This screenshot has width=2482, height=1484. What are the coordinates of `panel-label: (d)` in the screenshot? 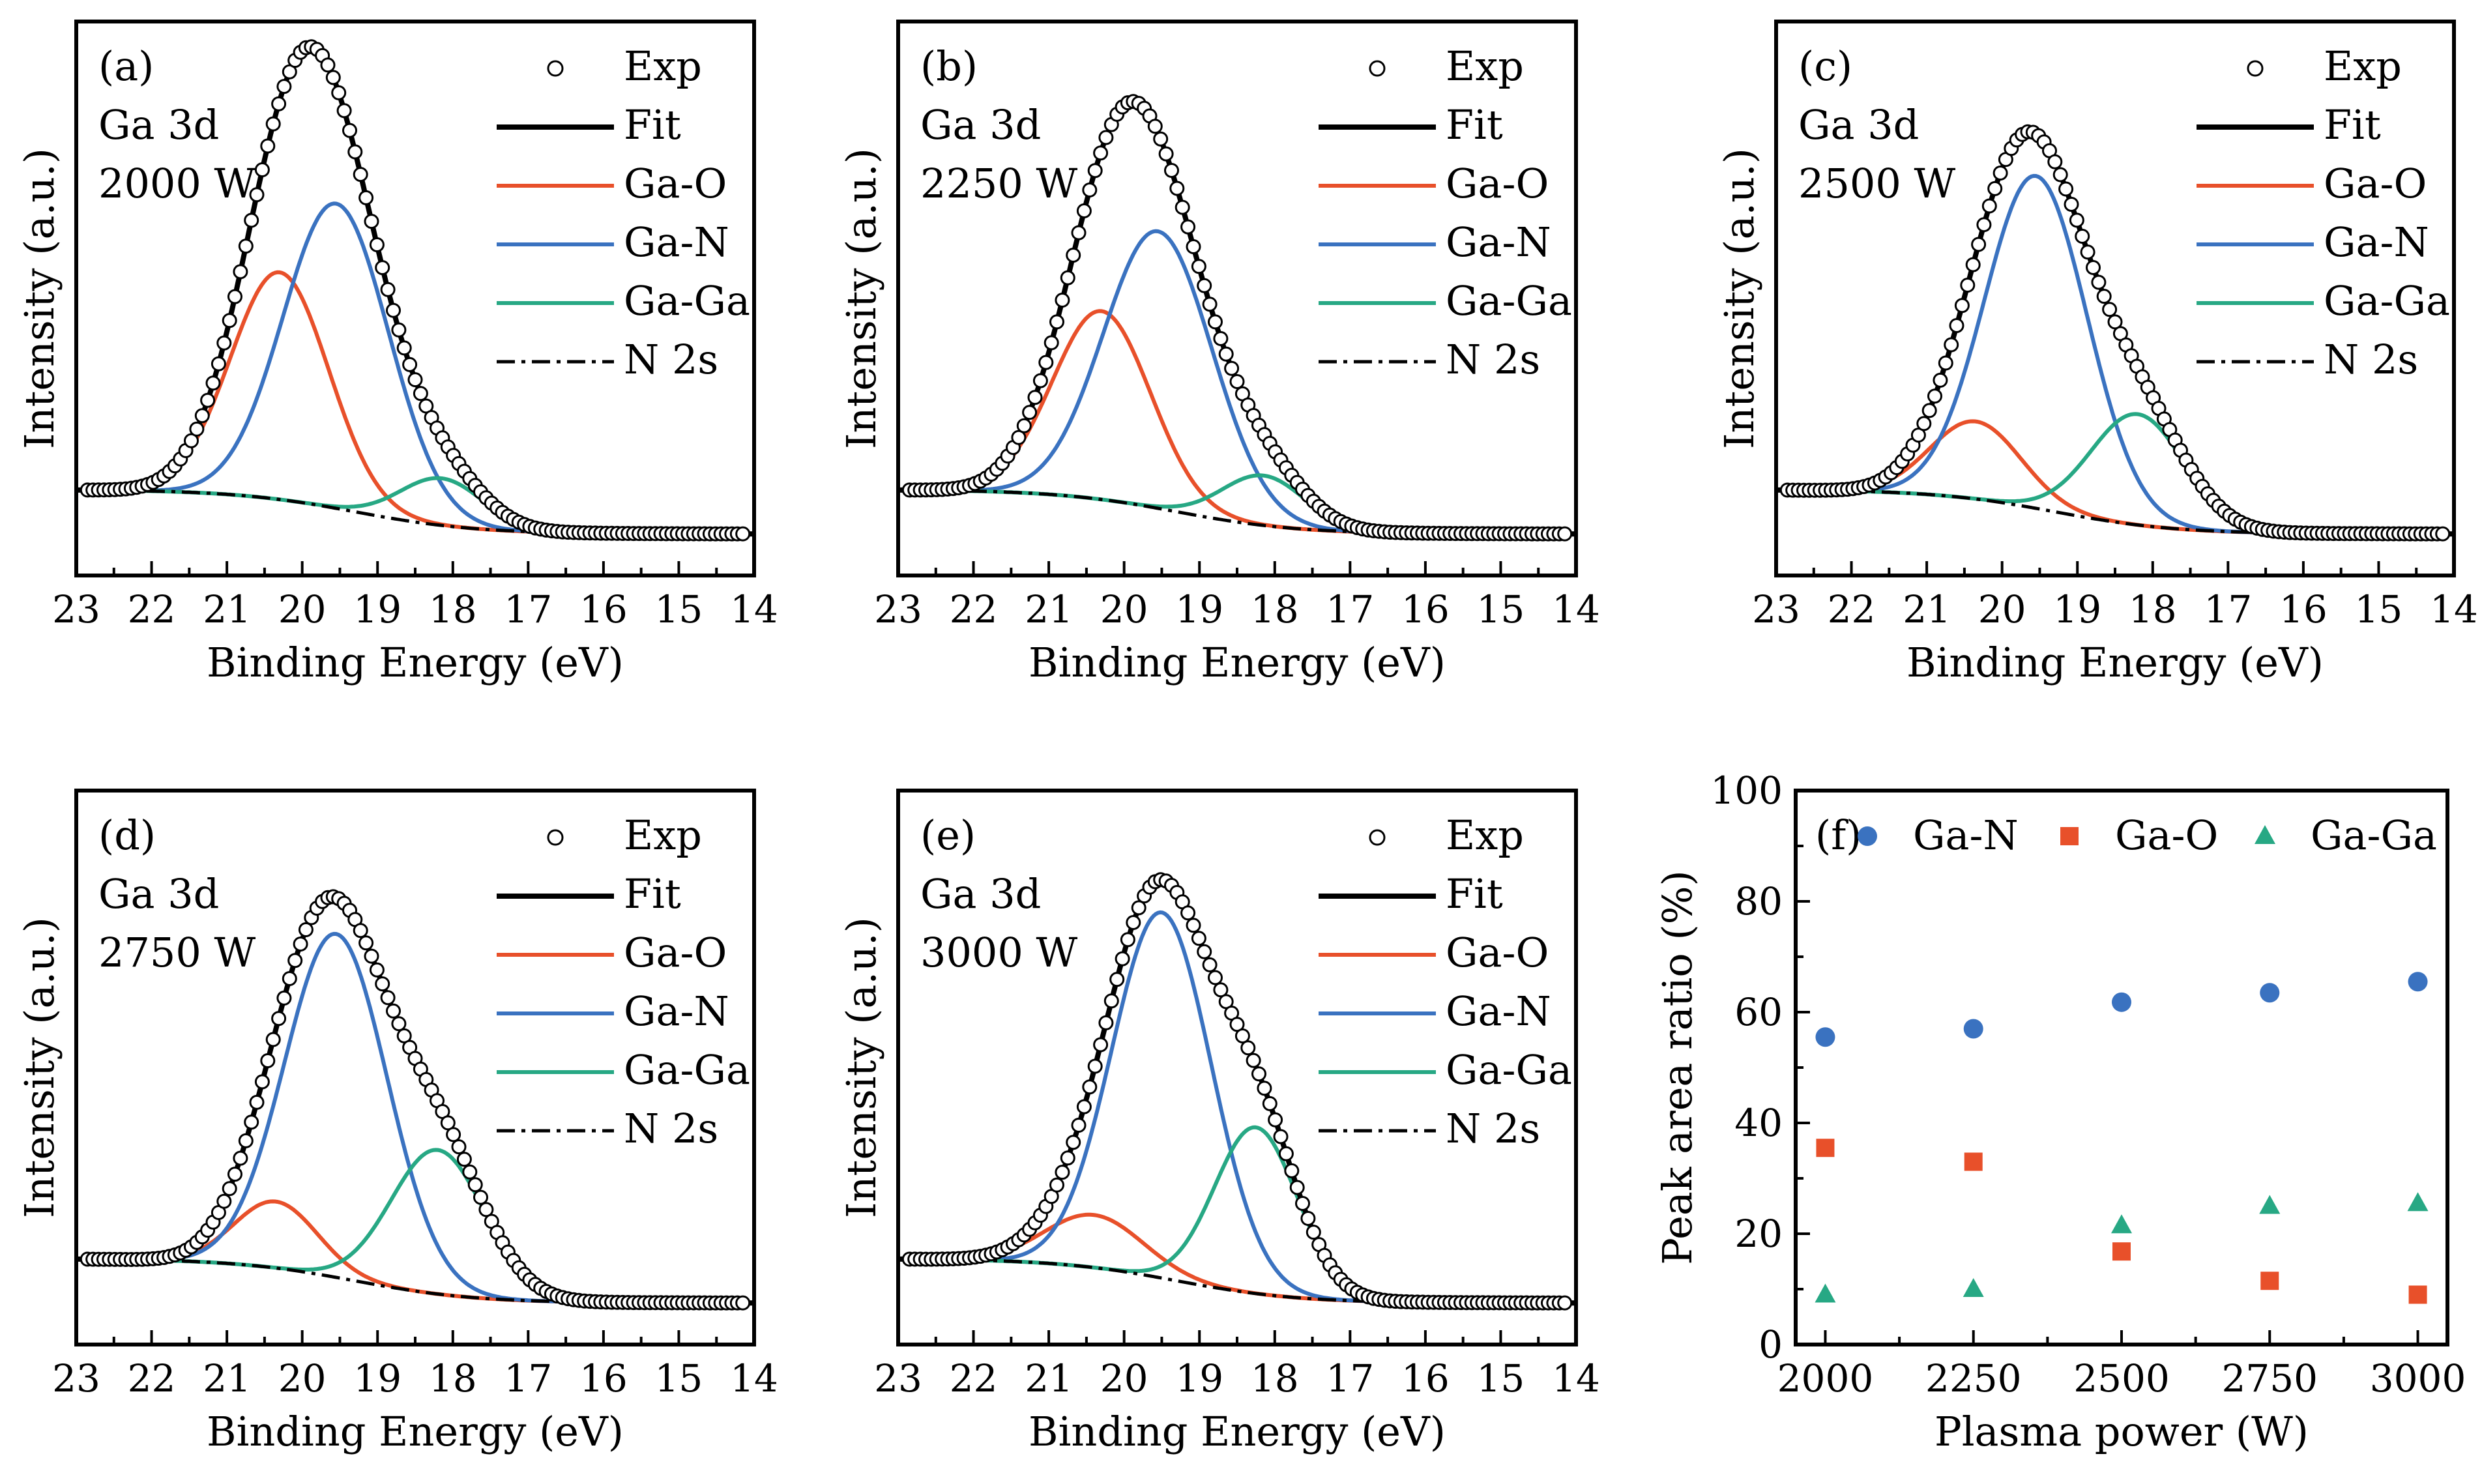 It's located at (127, 835).